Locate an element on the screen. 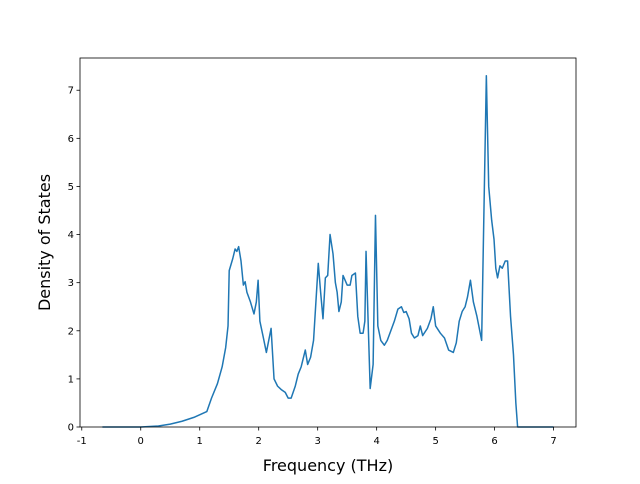 The width and height of the screenshot is (640, 484). y-tick-label: 1 is located at coordinates (71, 379).